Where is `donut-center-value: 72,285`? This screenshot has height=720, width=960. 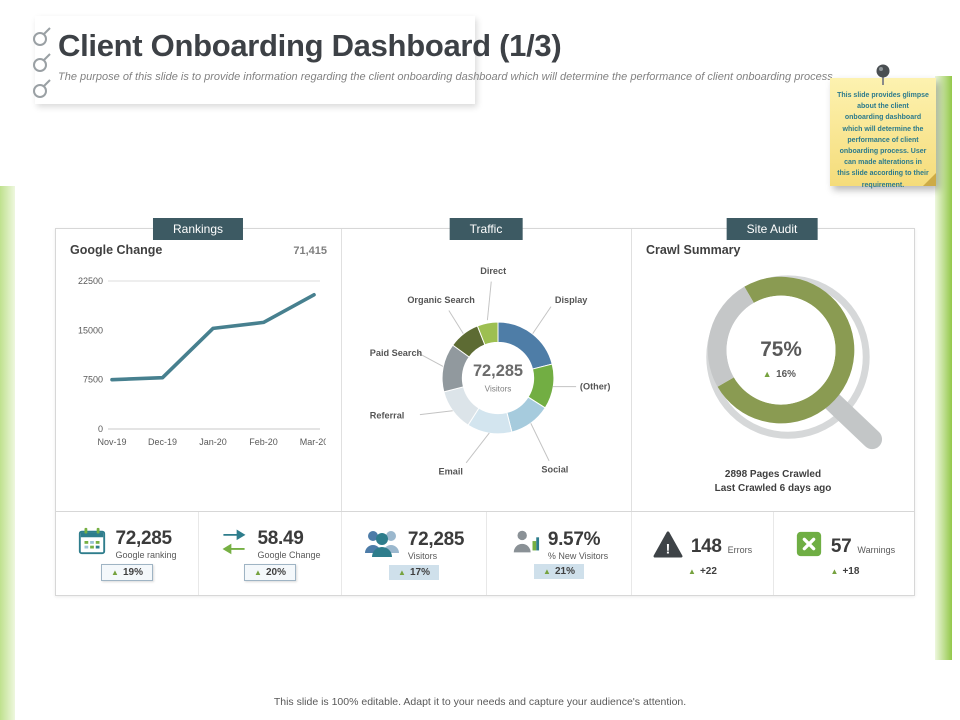
donut-center-value: 72,285 is located at coordinates (498, 371).